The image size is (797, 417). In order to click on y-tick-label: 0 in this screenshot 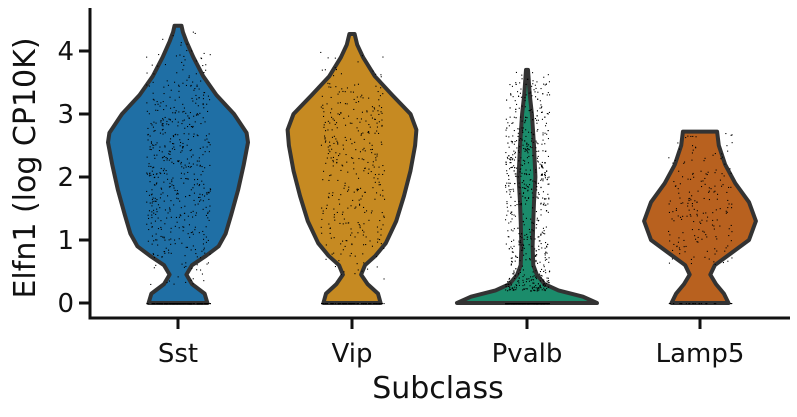, I will do `click(65, 304)`.